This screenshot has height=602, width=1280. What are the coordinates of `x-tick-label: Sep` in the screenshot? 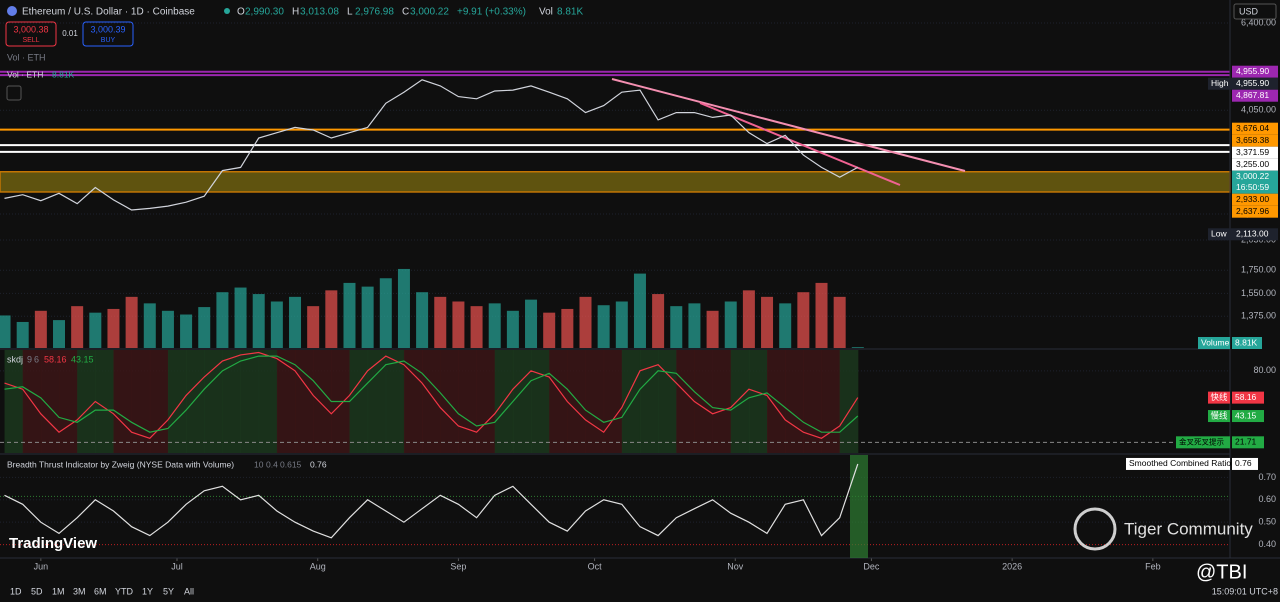 It's located at (458, 566).